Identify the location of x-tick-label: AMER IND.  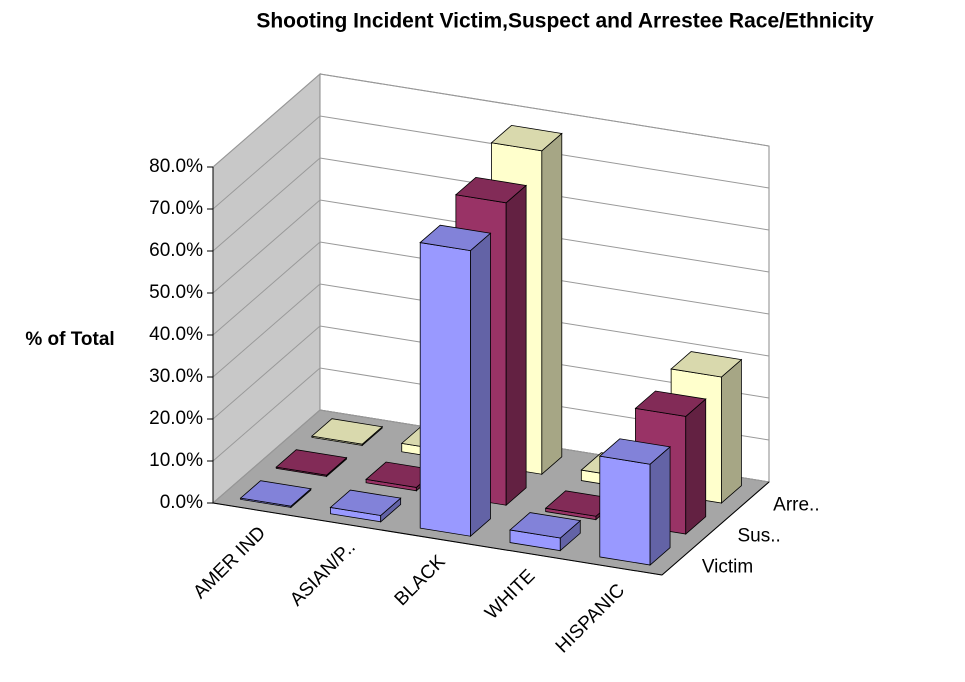
(229, 562).